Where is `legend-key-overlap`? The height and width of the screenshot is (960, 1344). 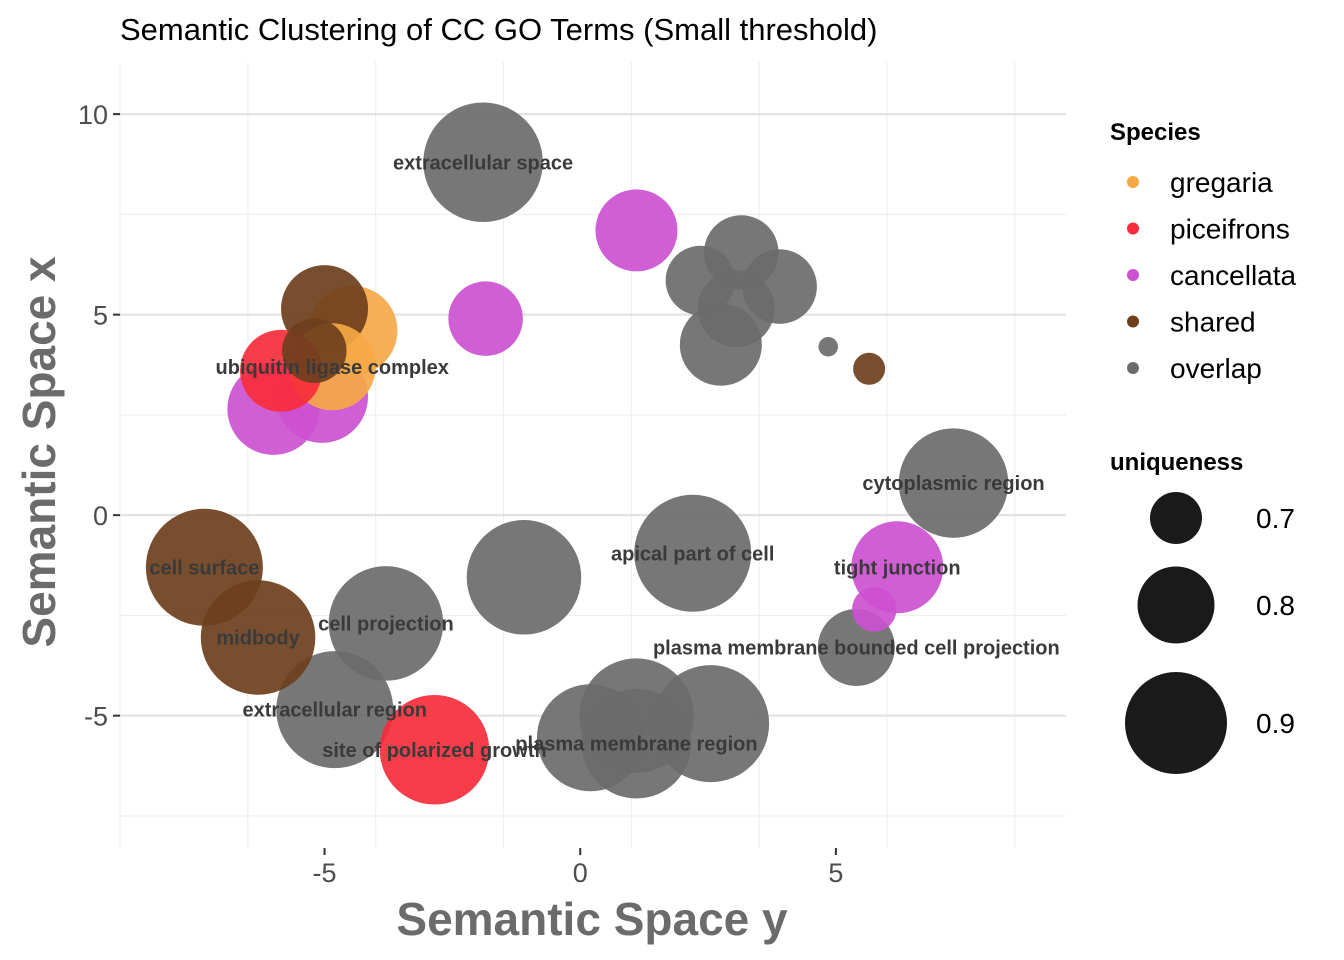 legend-key-overlap is located at coordinates (1133, 368).